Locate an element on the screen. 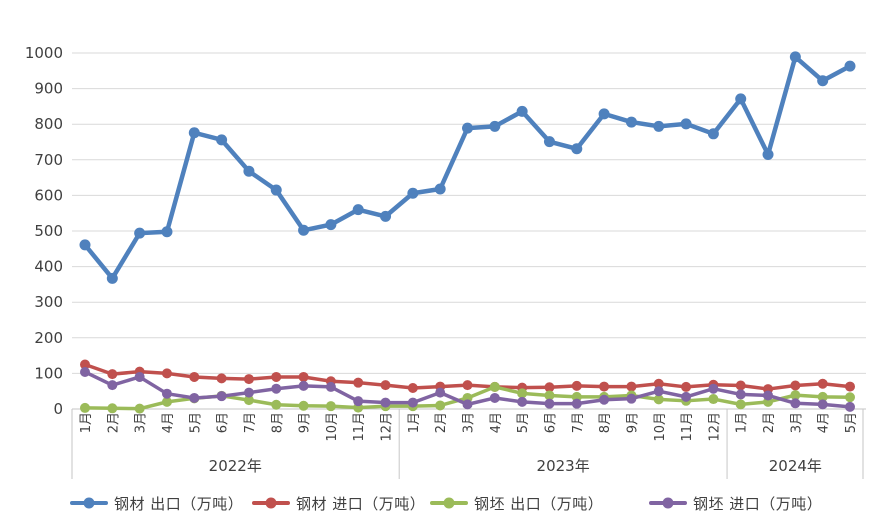 Image resolution: width=894 pixels, height=530 pixels. x-axis-year-label: 2024年 is located at coordinates (795, 466).